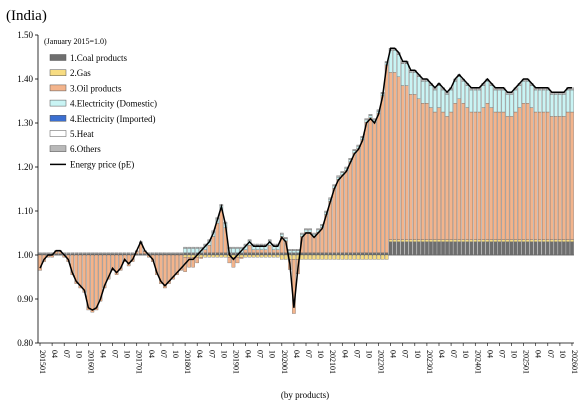  Describe the element at coordinates (284, 362) in the screenshot. I see `x-tick-label: 202001` at that location.